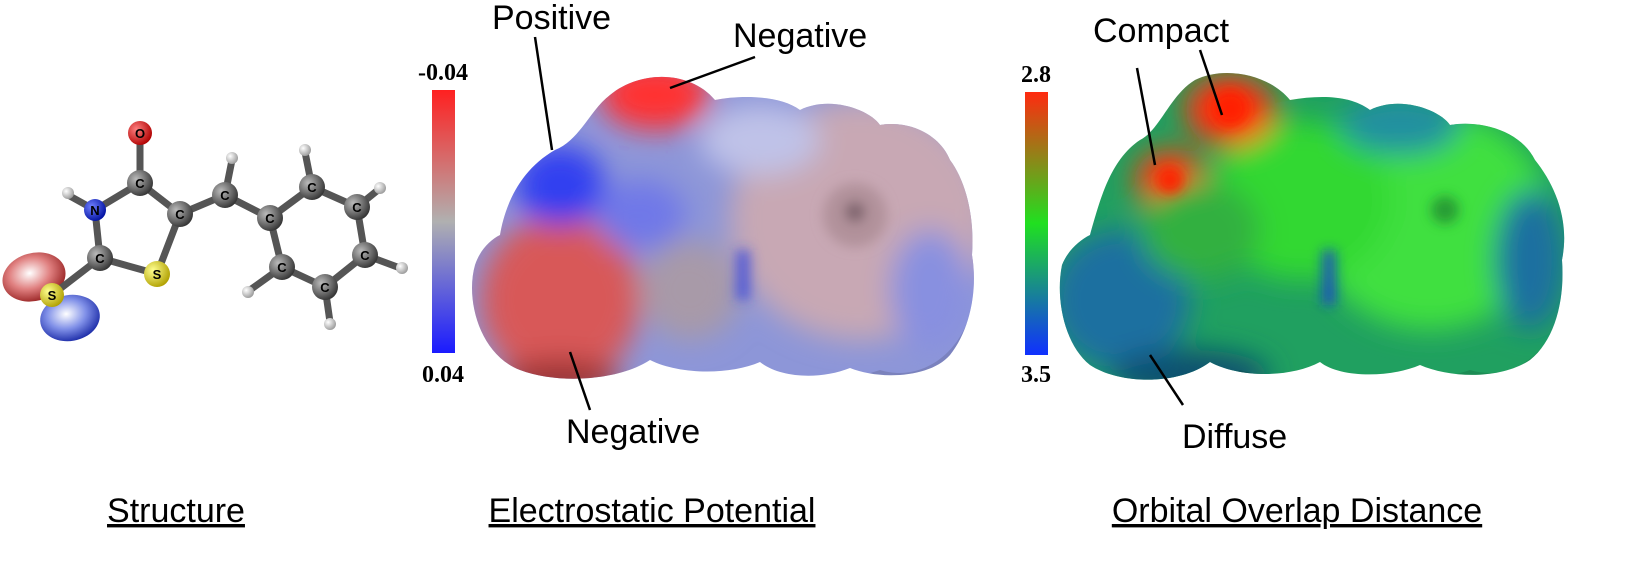 The image size is (1648, 562). I want to click on atom-s1, so click(157, 274).